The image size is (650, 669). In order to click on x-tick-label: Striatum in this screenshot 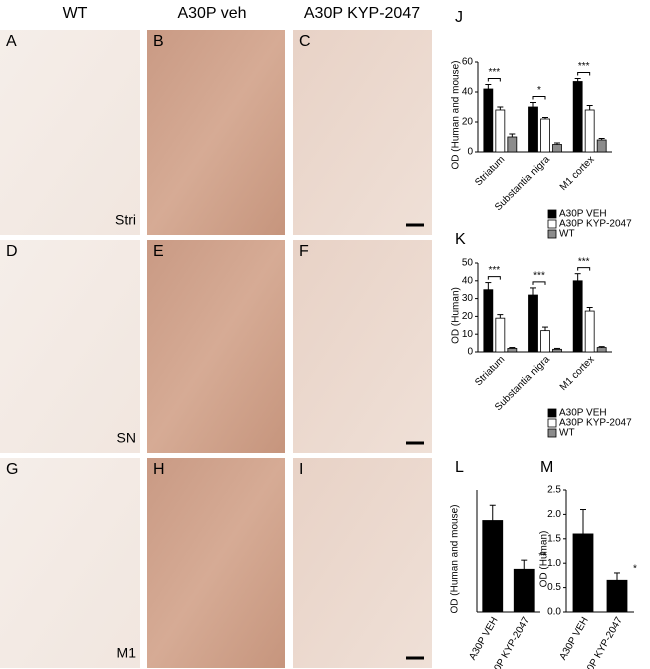, I will do `click(490, 371)`.